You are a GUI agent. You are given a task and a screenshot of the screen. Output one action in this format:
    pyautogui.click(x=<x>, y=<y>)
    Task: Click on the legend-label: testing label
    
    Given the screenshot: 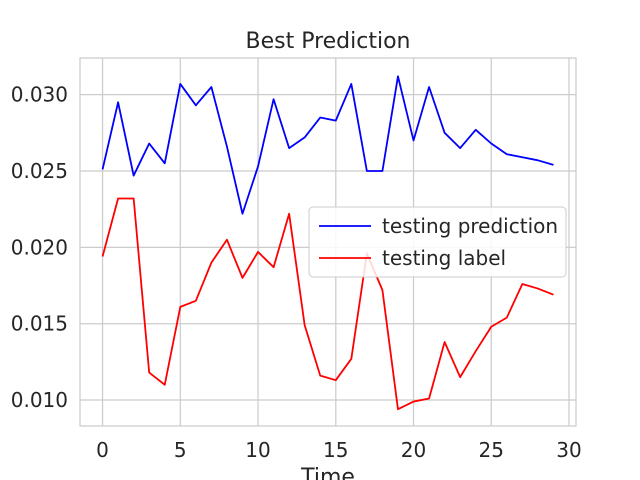 What is the action you would take?
    pyautogui.click(x=444, y=258)
    